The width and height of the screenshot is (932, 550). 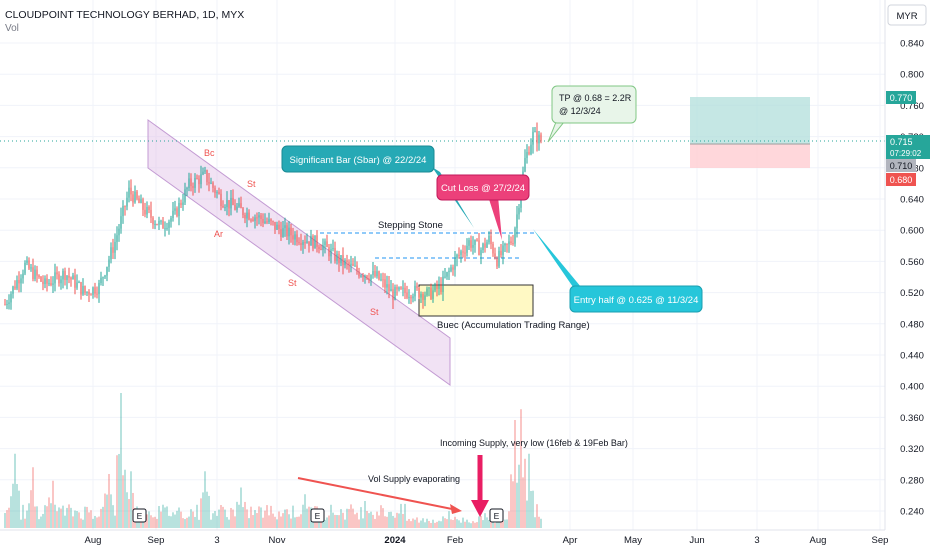 What do you see at coordinates (618, 271) in the screenshot?
I see `entry-half-callout: Entry half @ 0.625 @ 11/3/24` at bounding box center [618, 271].